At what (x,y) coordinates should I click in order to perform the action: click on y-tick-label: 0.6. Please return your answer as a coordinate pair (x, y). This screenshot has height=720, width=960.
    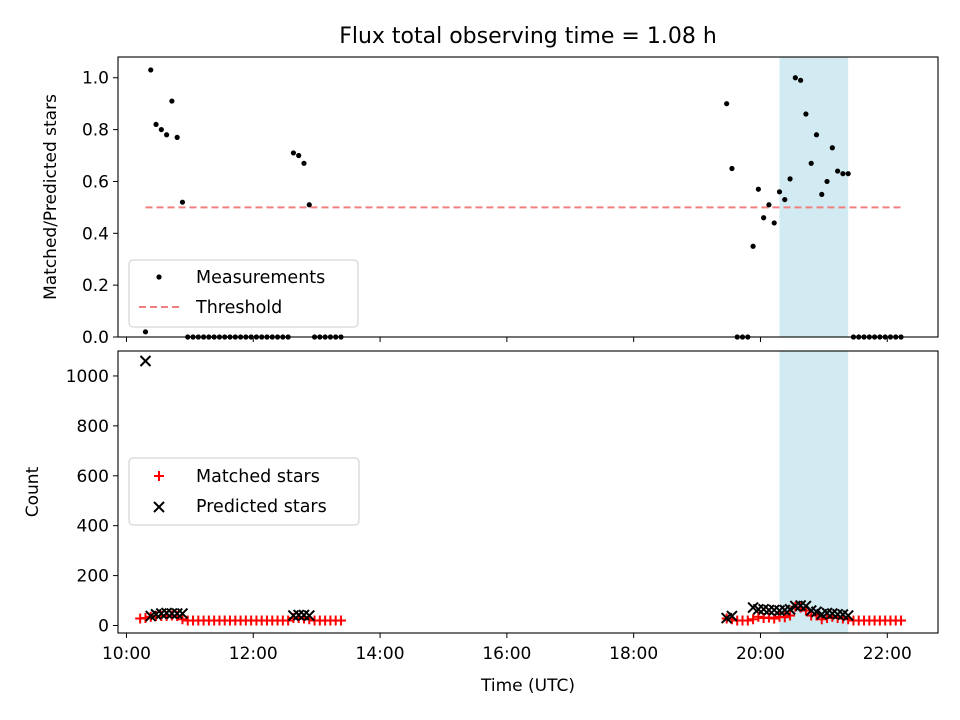
    Looking at the image, I should click on (95, 182).